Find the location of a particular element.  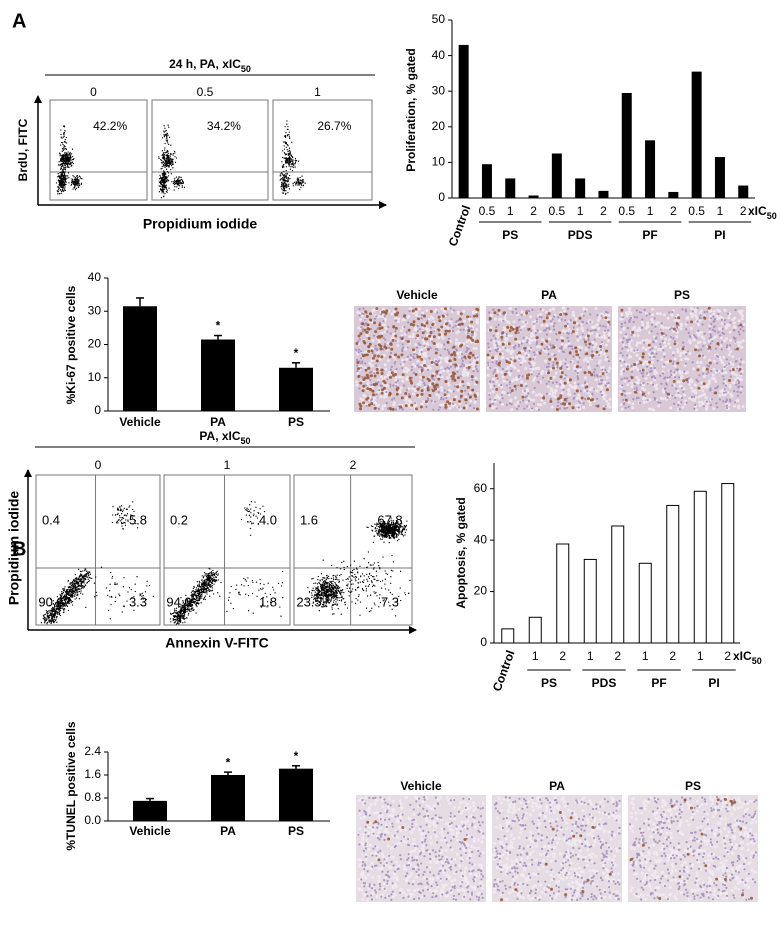

group-label: PDS is located at coordinates (580, 235).